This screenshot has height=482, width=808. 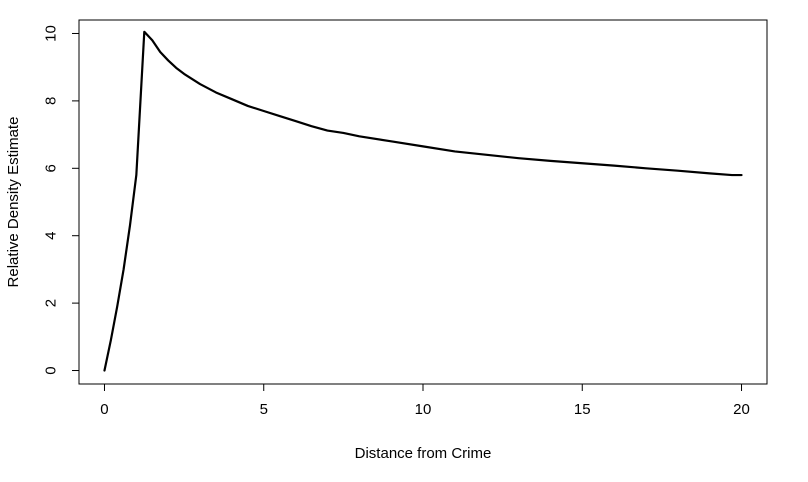 What do you see at coordinates (51, 236) in the screenshot?
I see `y-tick-label: 4` at bounding box center [51, 236].